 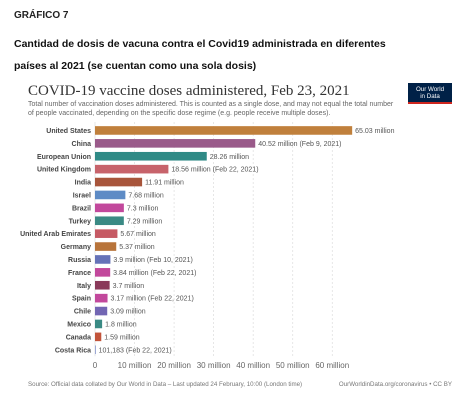 I want to click on category-label: European Union, so click(x=64, y=157).